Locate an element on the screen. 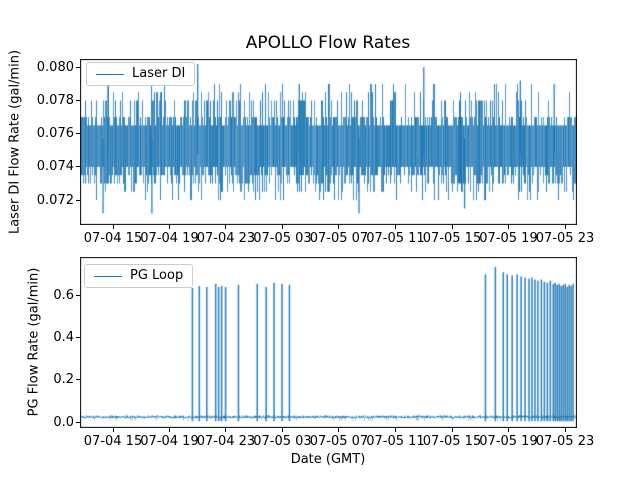 The height and width of the screenshot is (480, 640). x-axis-label: Date (GMT) is located at coordinates (328, 459).